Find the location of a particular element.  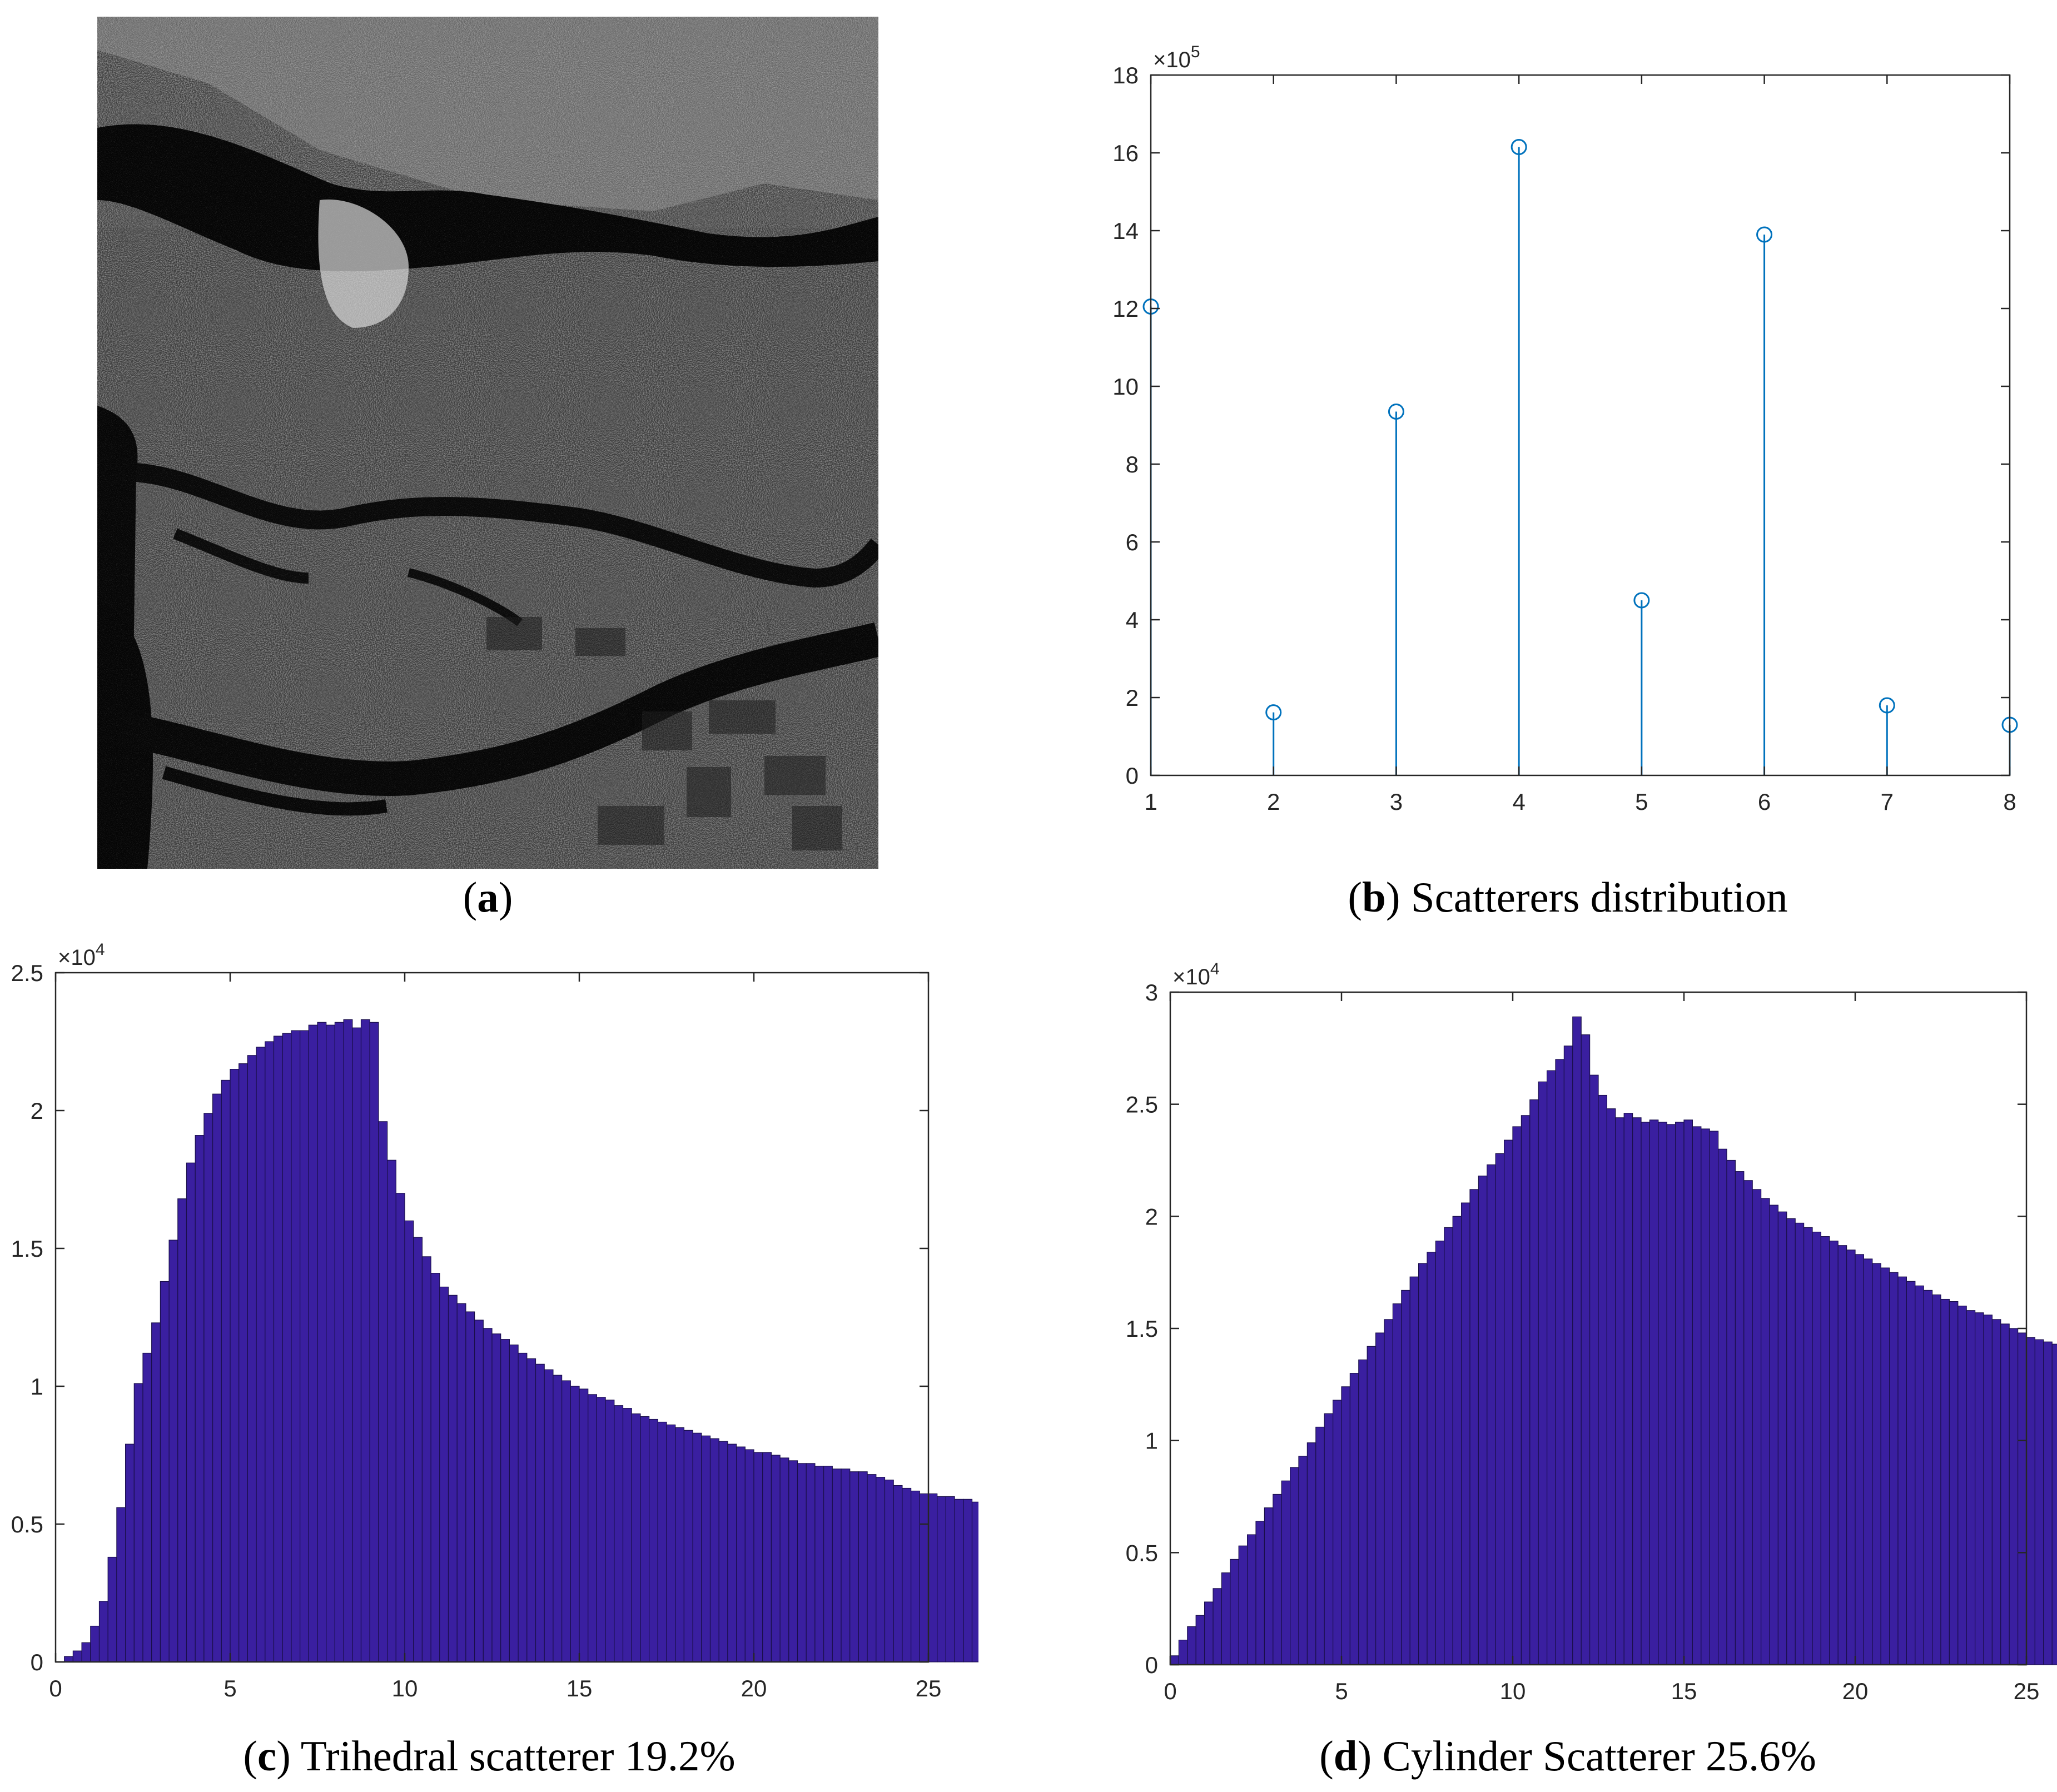

caption-a: (a) is located at coordinates (488, 897).